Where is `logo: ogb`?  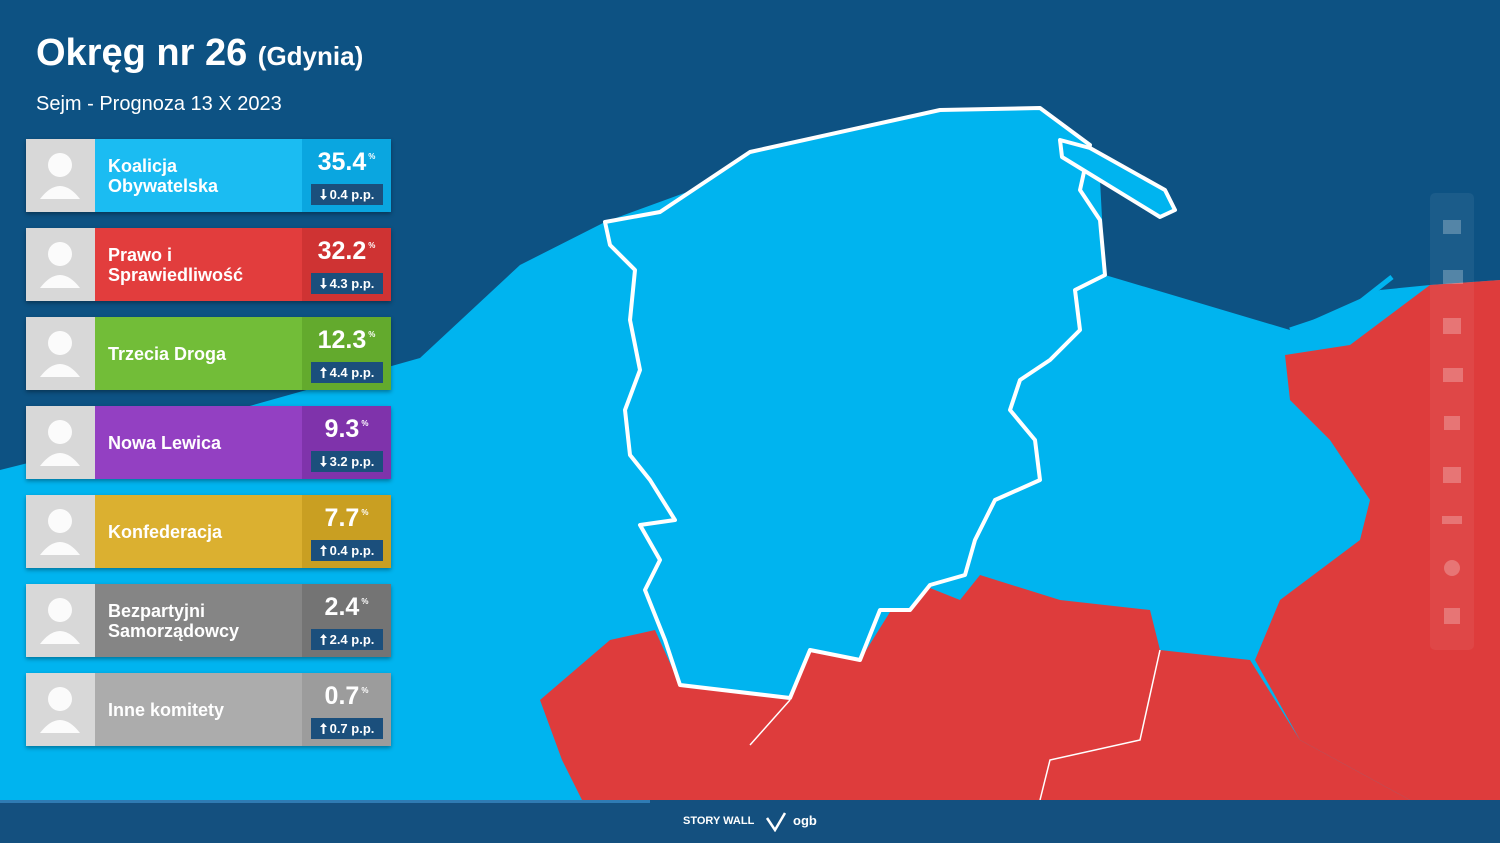
logo: ogb is located at coordinates (805, 820).